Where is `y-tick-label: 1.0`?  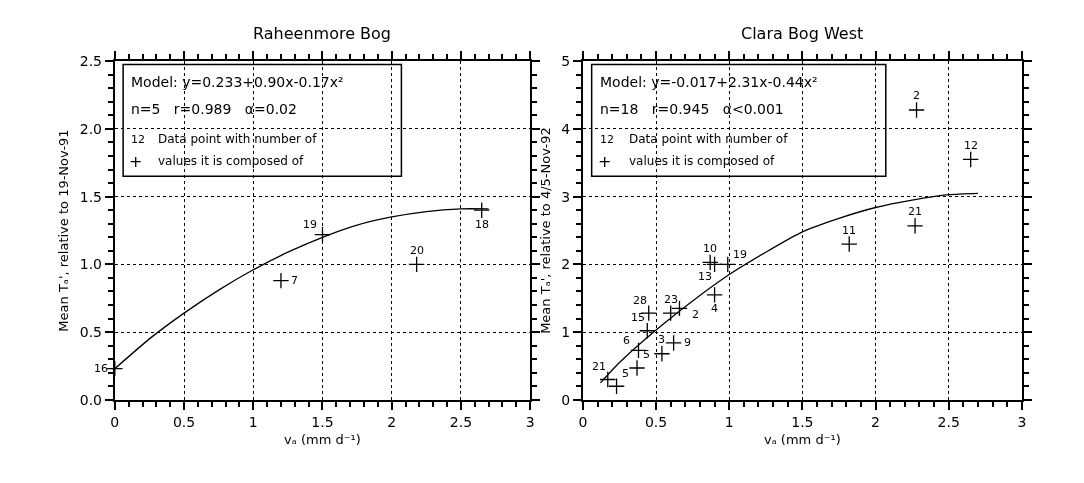 y-tick-label: 1.0 is located at coordinates (91, 264).